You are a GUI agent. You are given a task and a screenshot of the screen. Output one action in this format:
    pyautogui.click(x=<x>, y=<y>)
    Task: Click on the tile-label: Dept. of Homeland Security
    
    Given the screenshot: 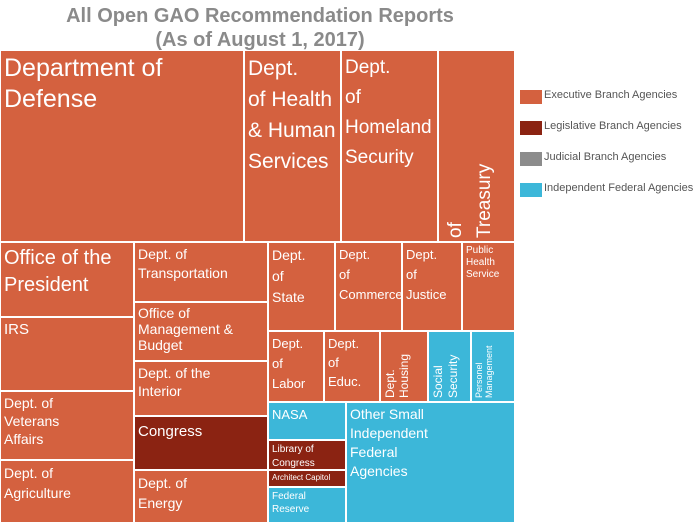 What is the action you would take?
    pyautogui.click(x=388, y=112)
    